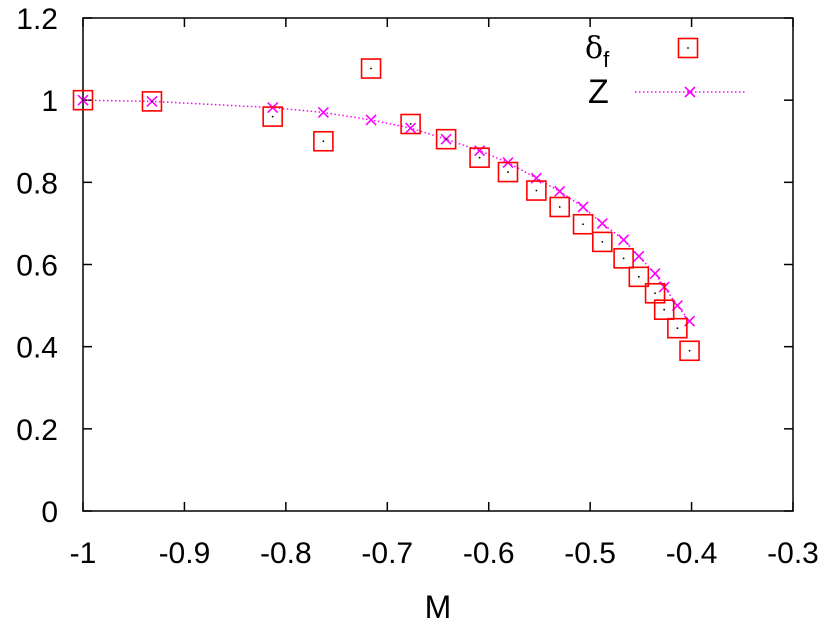  What do you see at coordinates (387, 553) in the screenshot?
I see `x-tick-label: -0.7` at bounding box center [387, 553].